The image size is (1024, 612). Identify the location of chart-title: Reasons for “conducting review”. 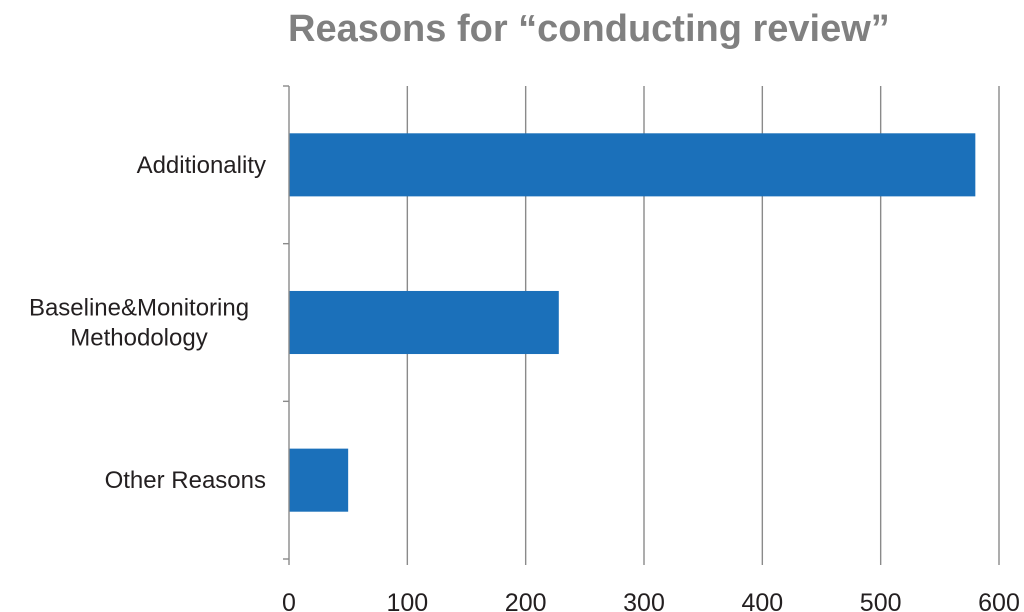
(589, 29).